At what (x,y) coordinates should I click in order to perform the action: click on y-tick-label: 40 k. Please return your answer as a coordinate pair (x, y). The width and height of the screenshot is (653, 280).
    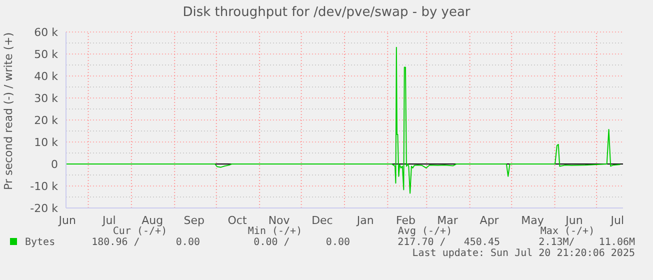
    Looking at the image, I should click on (46, 76).